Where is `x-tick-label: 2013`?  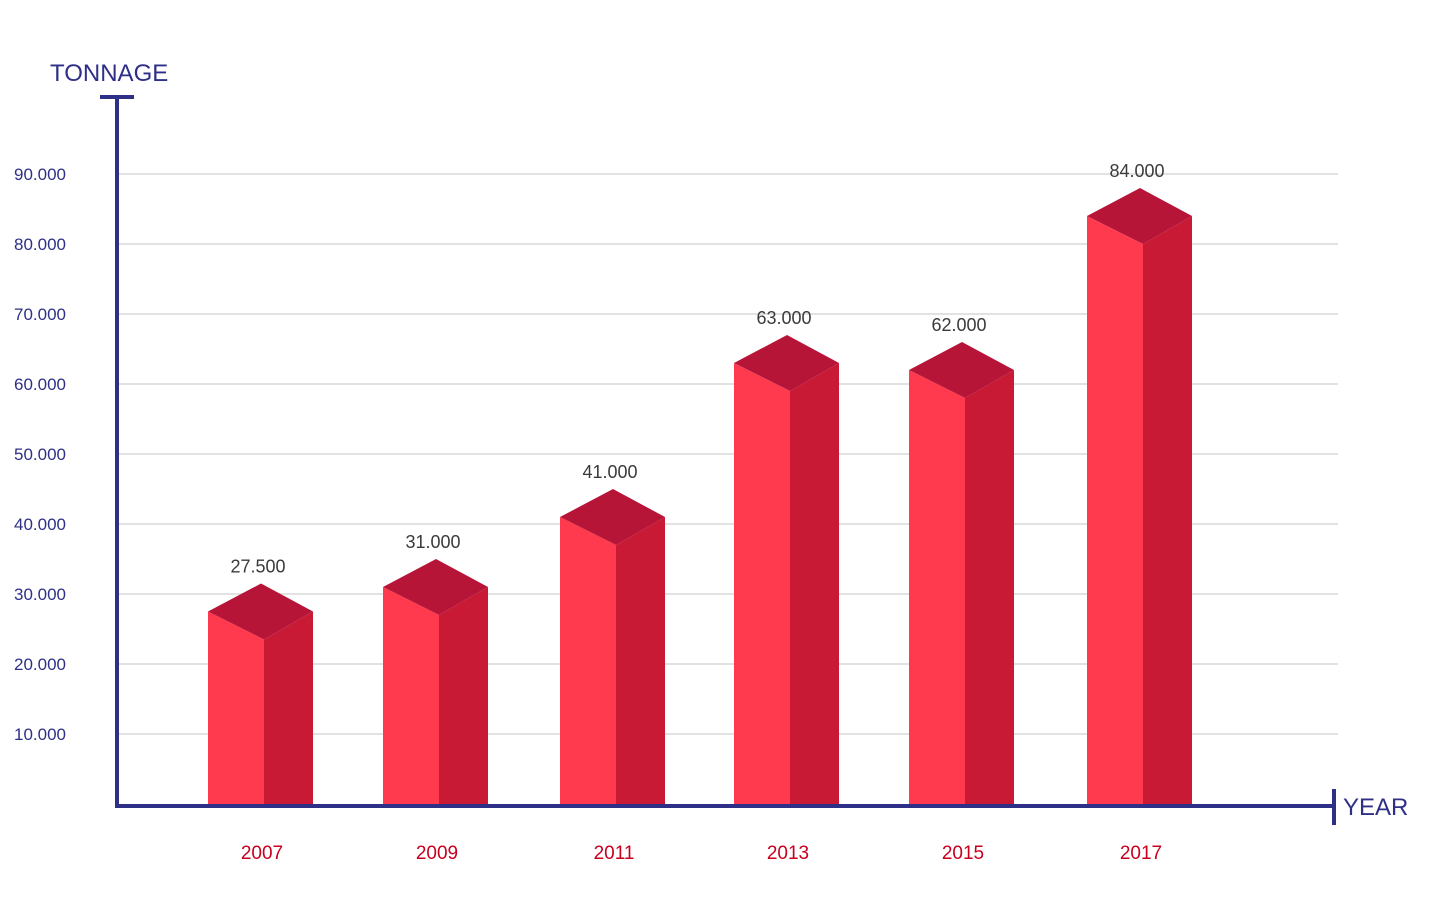 x-tick-label: 2013 is located at coordinates (788, 853).